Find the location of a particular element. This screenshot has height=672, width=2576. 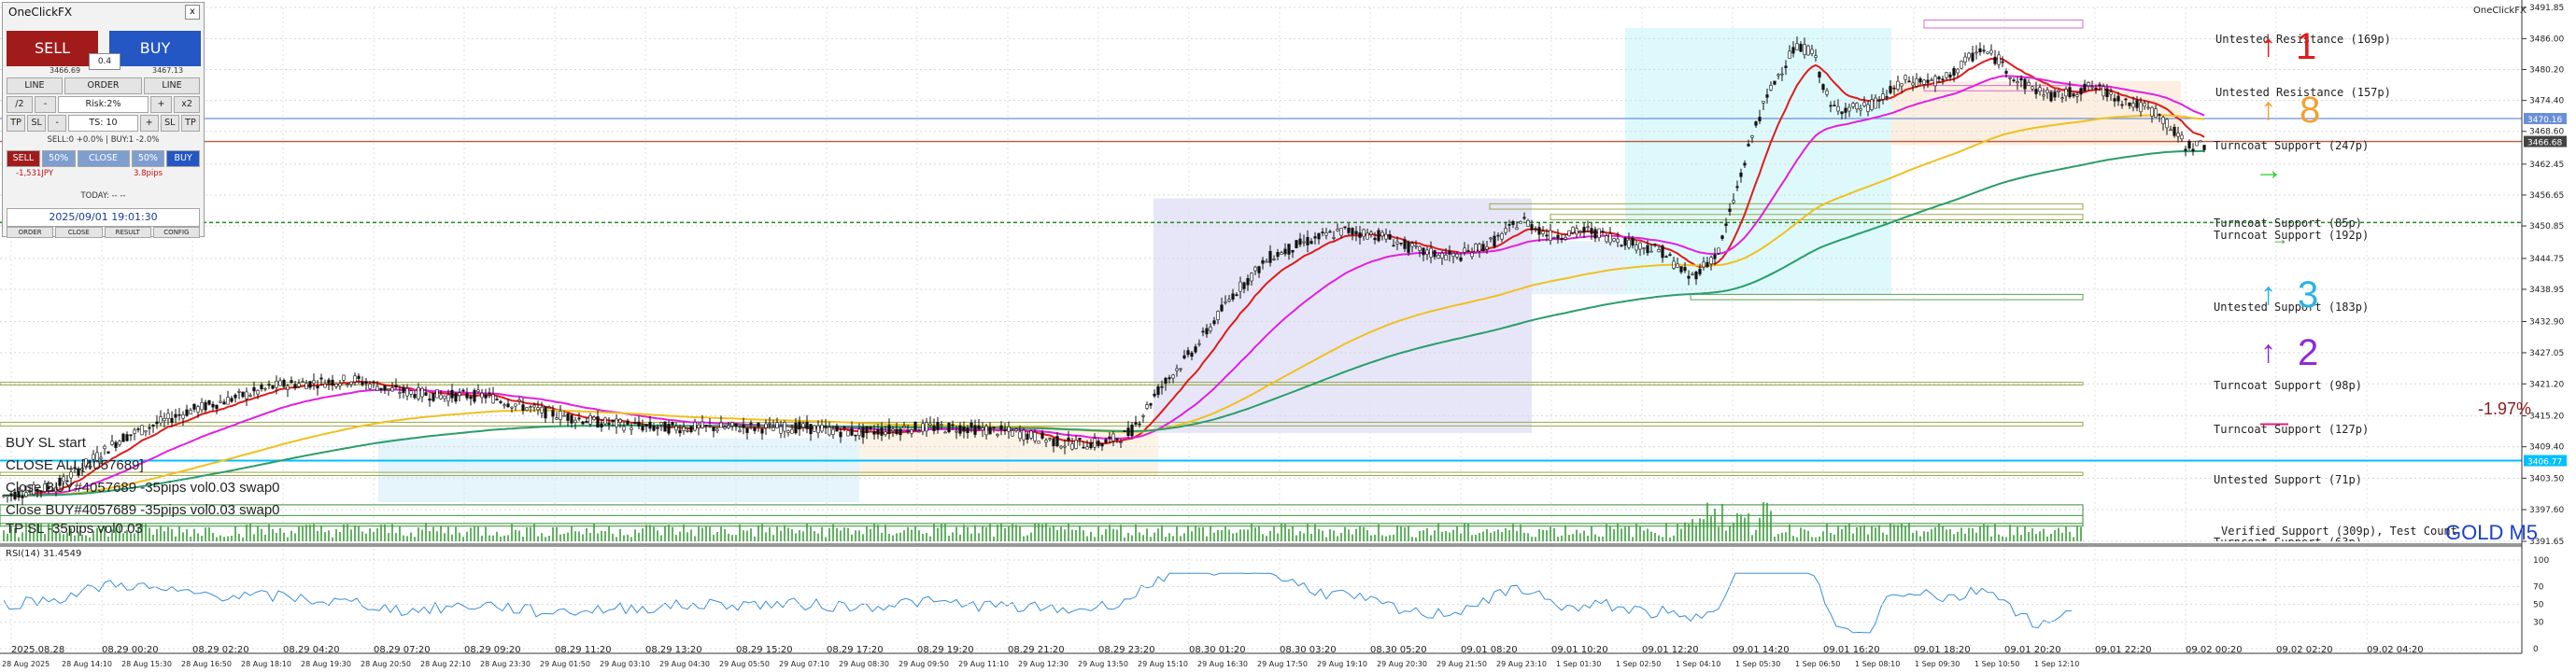

time-tick-label: 29 Aug 17:50 is located at coordinates (1282, 664).